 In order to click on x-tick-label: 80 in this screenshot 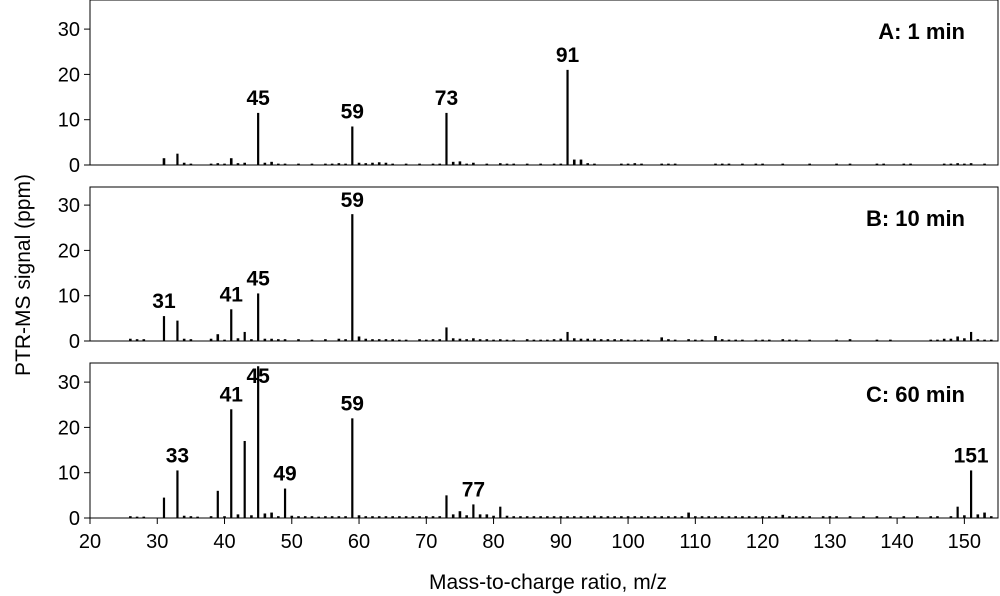, I will do `click(493, 542)`.